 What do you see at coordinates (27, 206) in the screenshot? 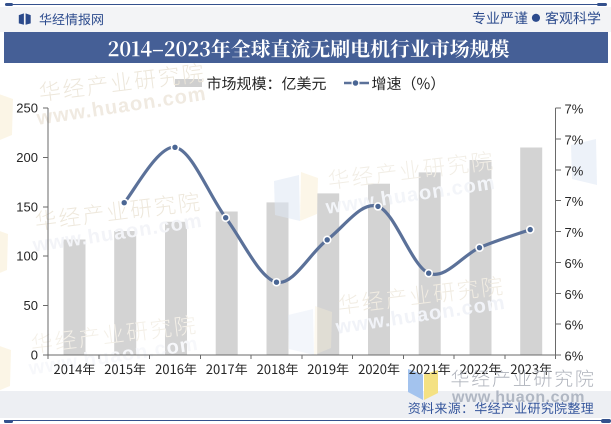
I see `svg-text: 150` at bounding box center [27, 206].